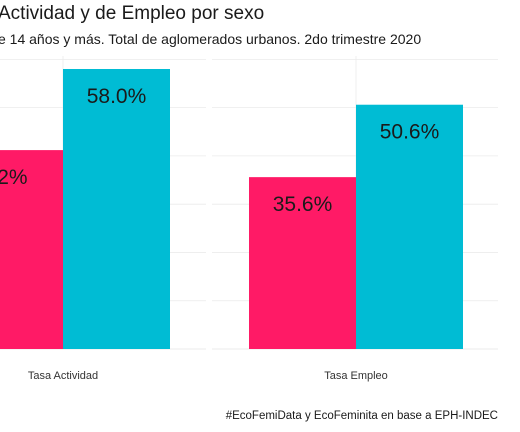 The width and height of the screenshot is (520, 432). What do you see at coordinates (63, 376) in the screenshot?
I see `x-tick-label-0: Tasa Actividad` at bounding box center [63, 376].